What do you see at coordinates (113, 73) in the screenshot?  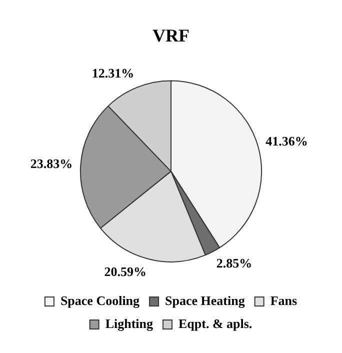 I see `data-label: 12.31%` at bounding box center [113, 73].